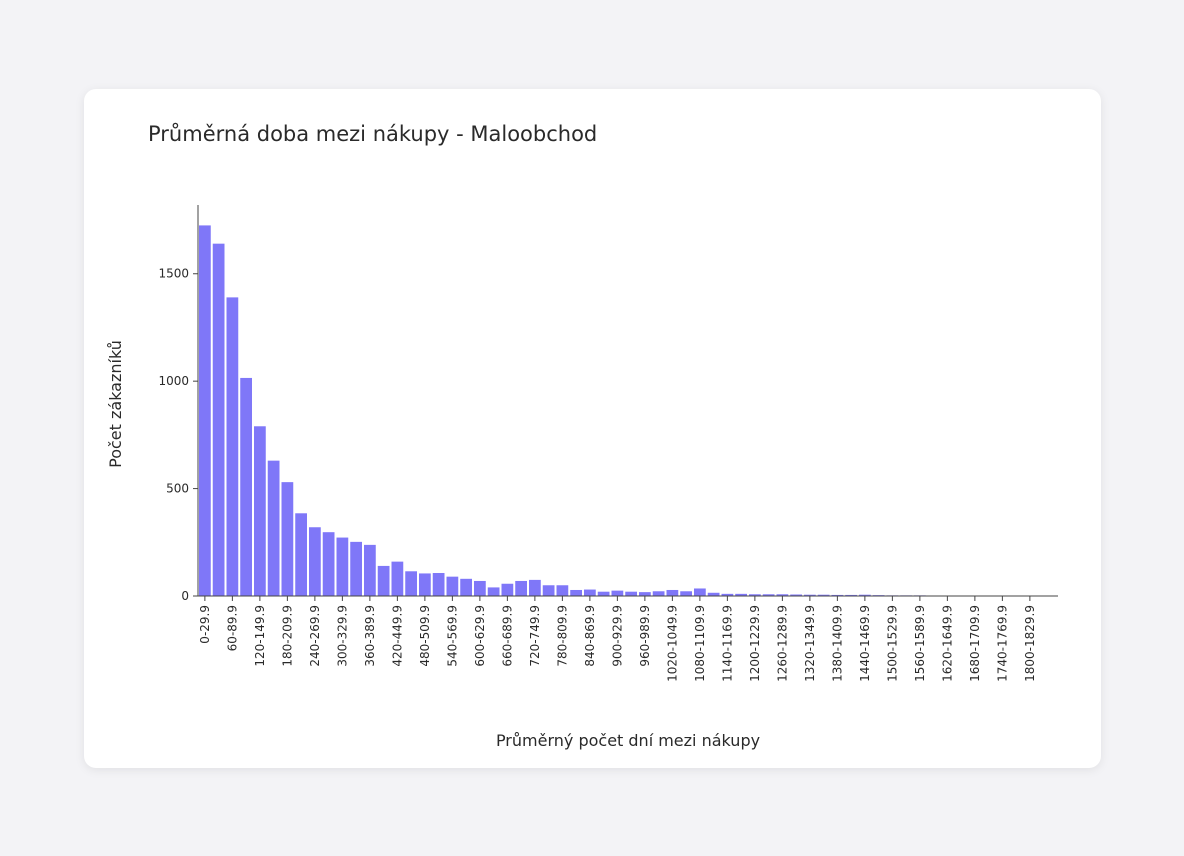 This screenshot has width=1184, height=856. What do you see at coordinates (851, 595) in the screenshot?
I see `bar-1410-1439.9` at bounding box center [851, 595].